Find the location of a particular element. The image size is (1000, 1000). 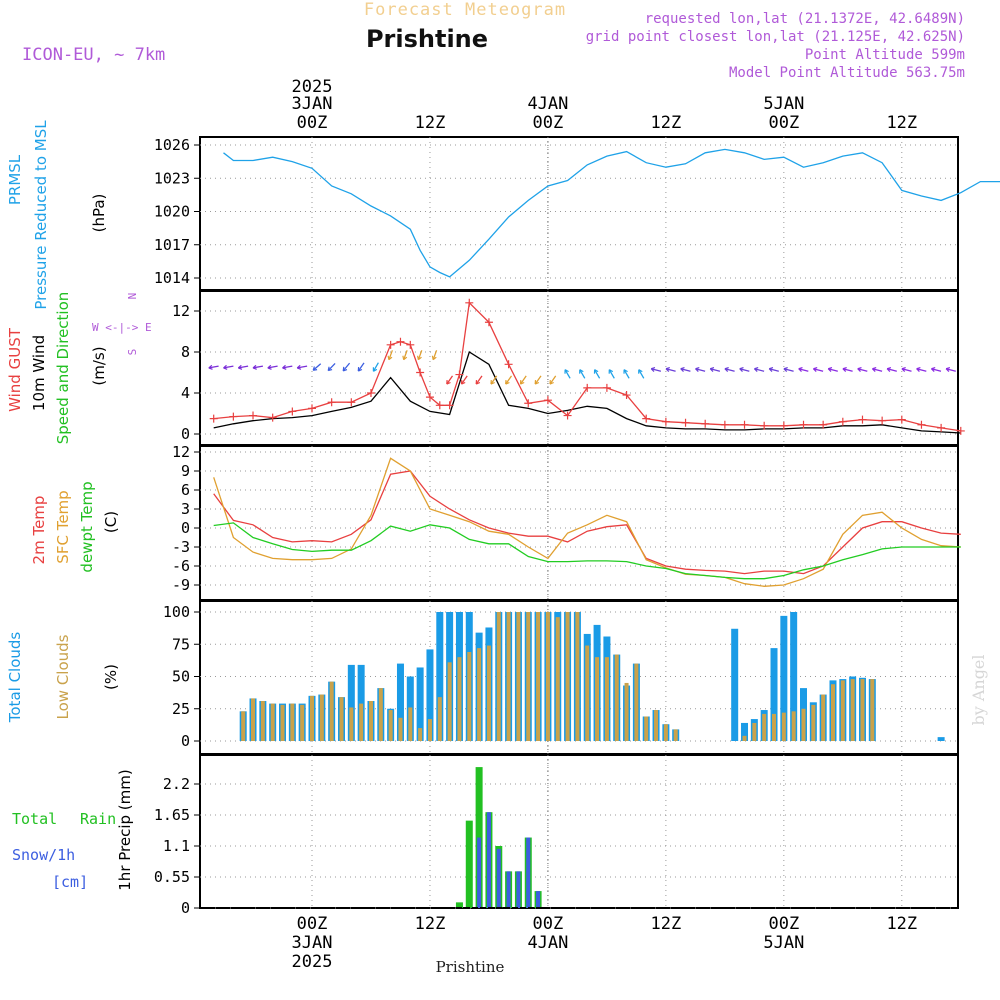

temp-tick-label: 6 is located at coordinates (185, 490).